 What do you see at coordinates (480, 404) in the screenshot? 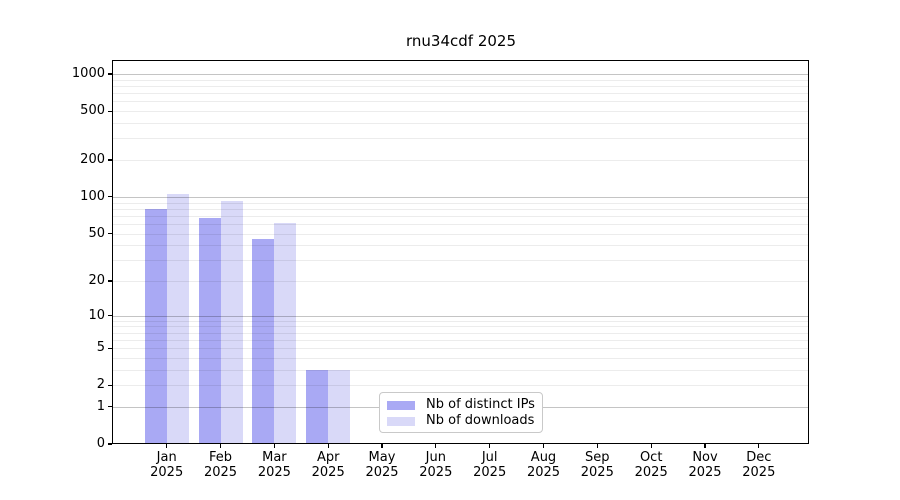
I see `legend-label-distinct-ips: Nb of distinct IPs` at bounding box center [480, 404].